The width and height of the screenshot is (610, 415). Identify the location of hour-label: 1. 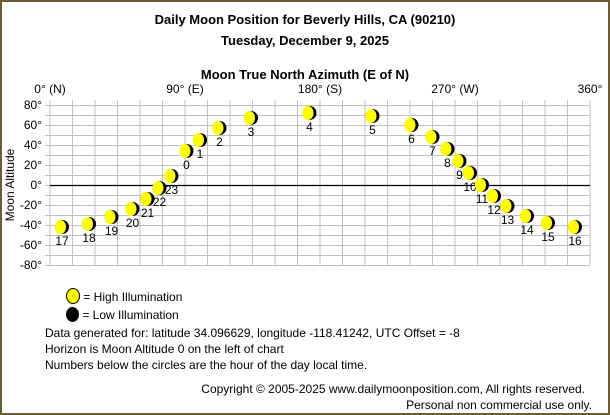
(200, 154).